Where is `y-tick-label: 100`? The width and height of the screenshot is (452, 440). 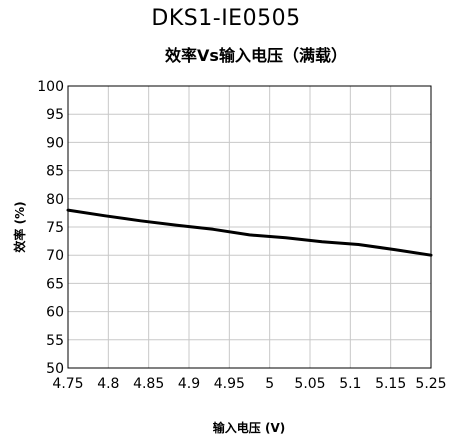
y-tick-label: 100 is located at coordinates (50, 87).